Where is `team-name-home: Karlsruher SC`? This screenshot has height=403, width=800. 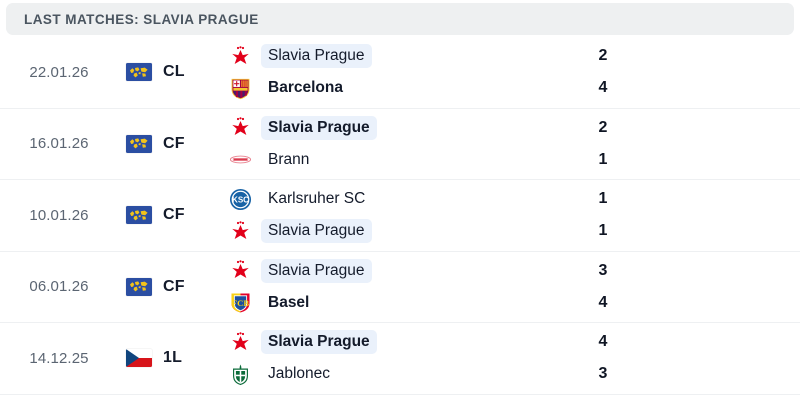
team-name-home: Karlsruher SC is located at coordinates (317, 199).